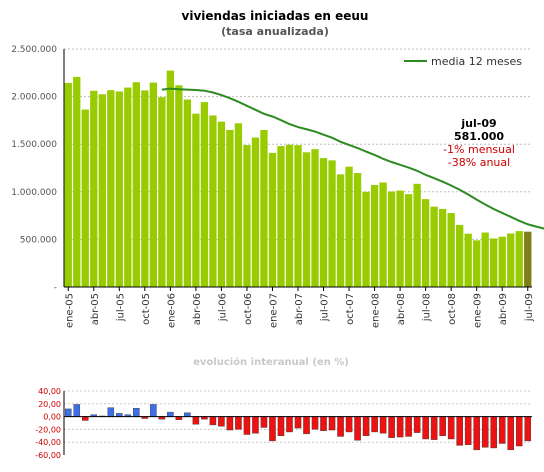 This screenshot has height=472, width=544. What do you see at coordinates (325, 307) in the screenshot?
I see `main-x-tick-label: jul-07` at bounding box center [325, 307].